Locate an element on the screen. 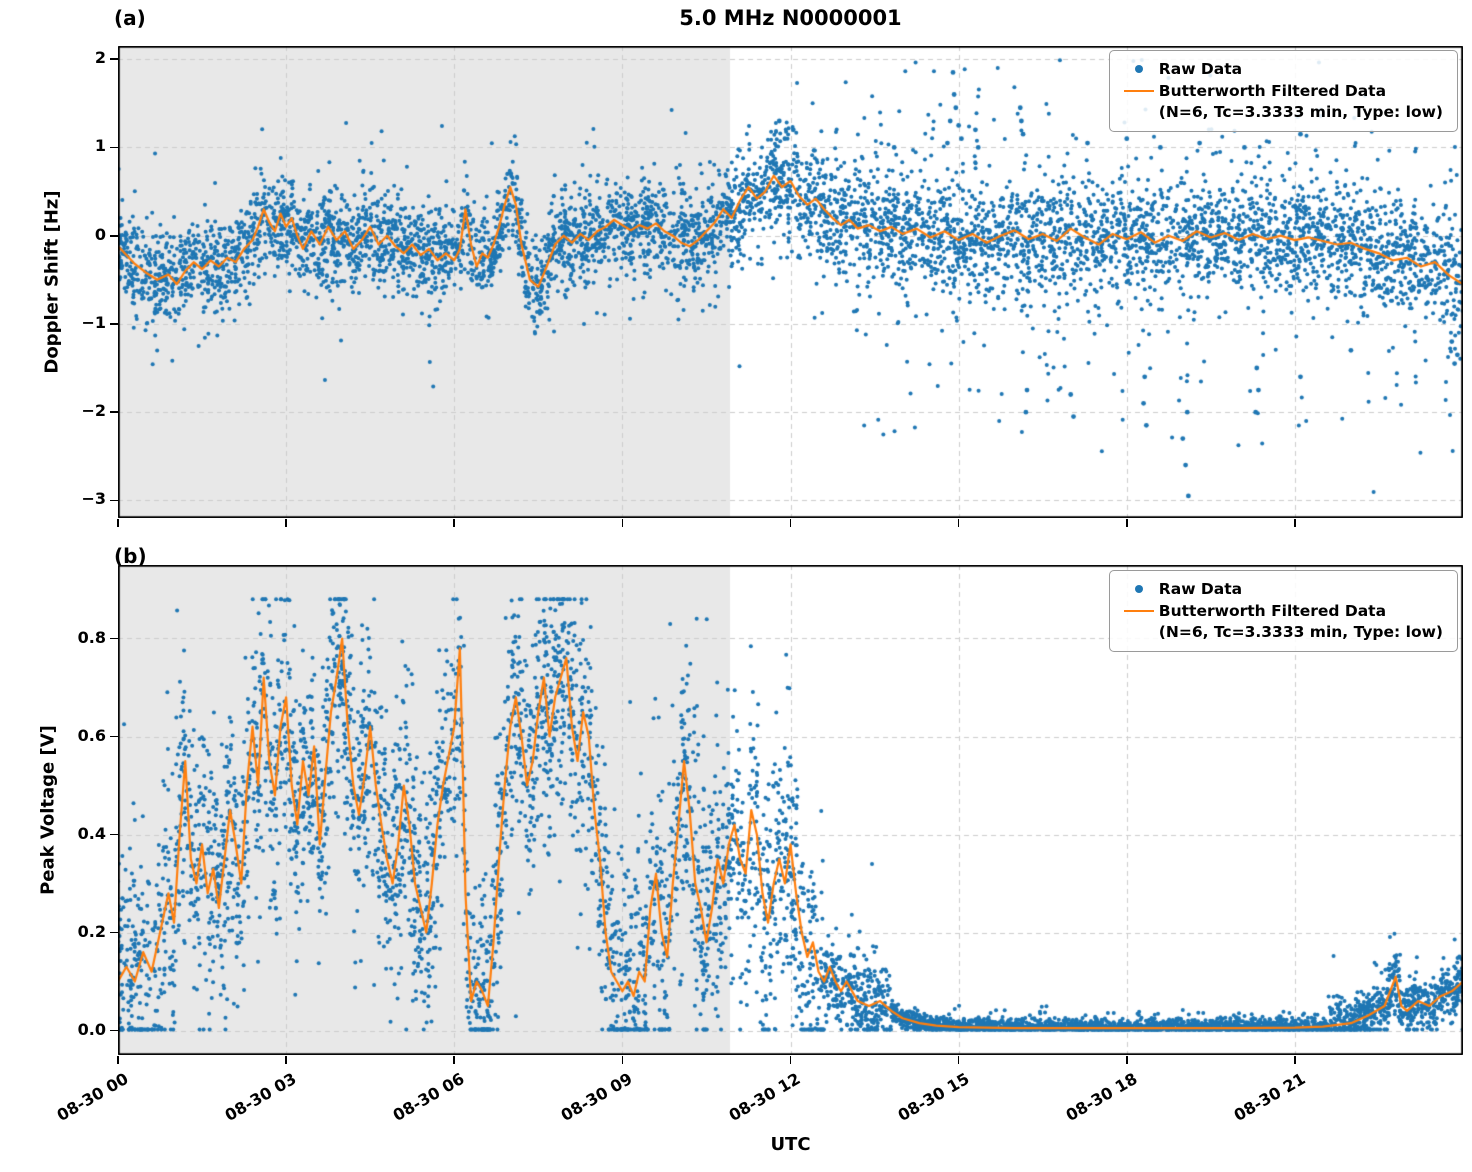 Image resolution: width=1472 pixels, height=1172 pixels. x-tick-label: 08-30 03 is located at coordinates (260, 1097).